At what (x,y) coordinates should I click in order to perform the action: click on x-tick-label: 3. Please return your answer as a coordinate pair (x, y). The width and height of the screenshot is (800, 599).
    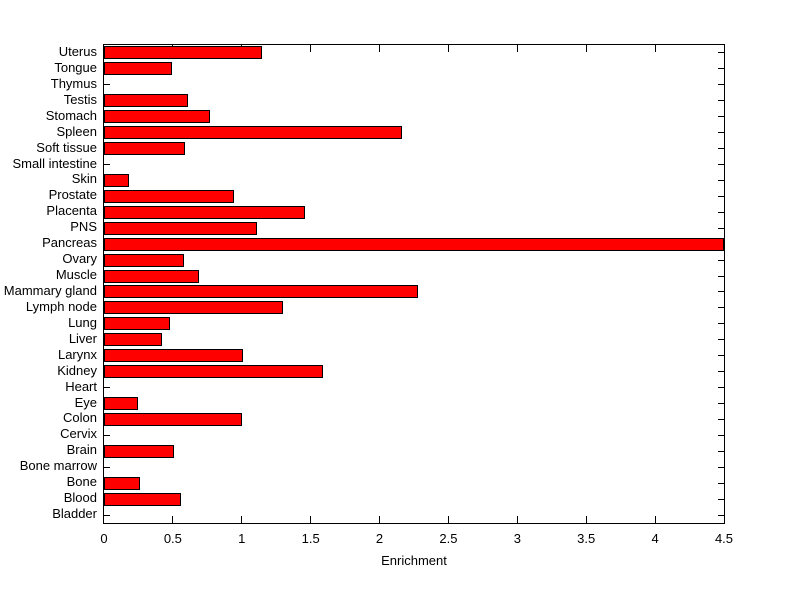
    Looking at the image, I should click on (517, 538).